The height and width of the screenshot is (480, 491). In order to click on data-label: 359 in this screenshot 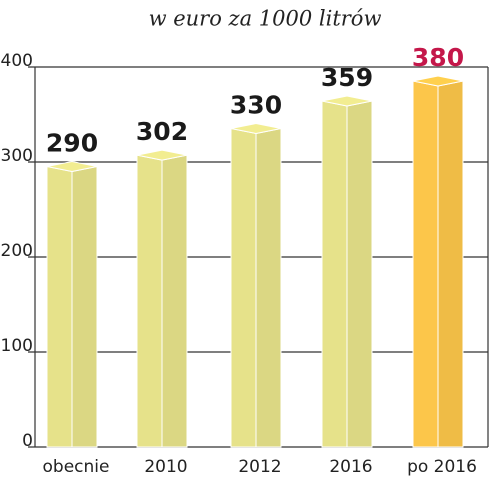, I will do `click(347, 77)`.